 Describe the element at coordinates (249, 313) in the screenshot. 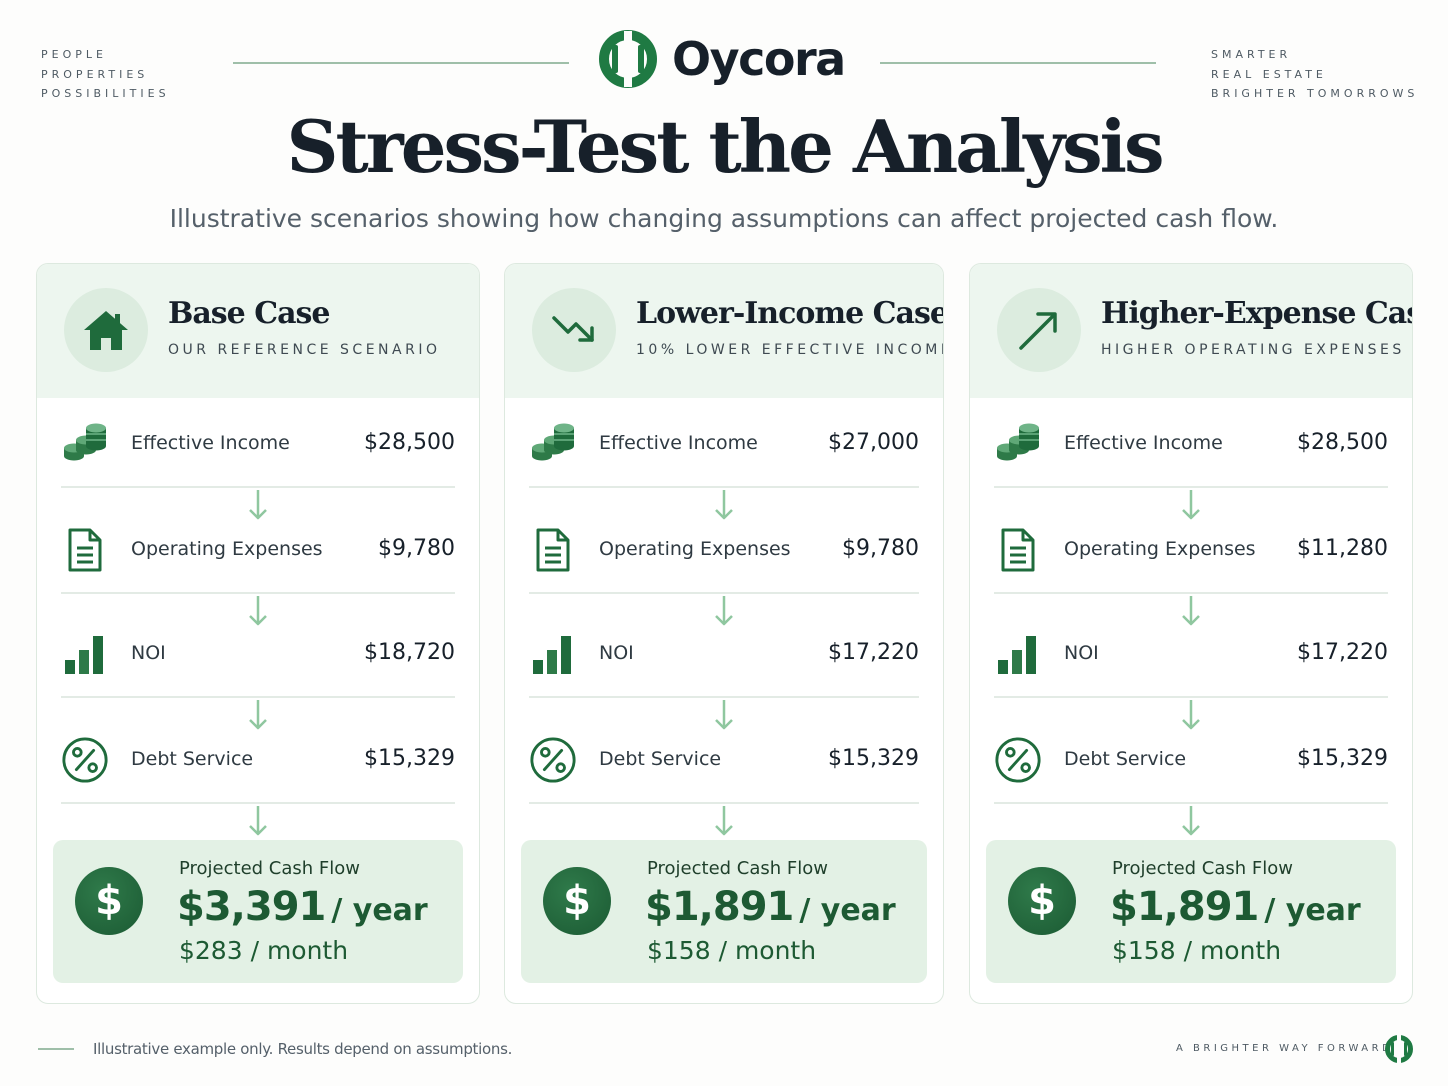

I see `card-title: Base Case` at that location.